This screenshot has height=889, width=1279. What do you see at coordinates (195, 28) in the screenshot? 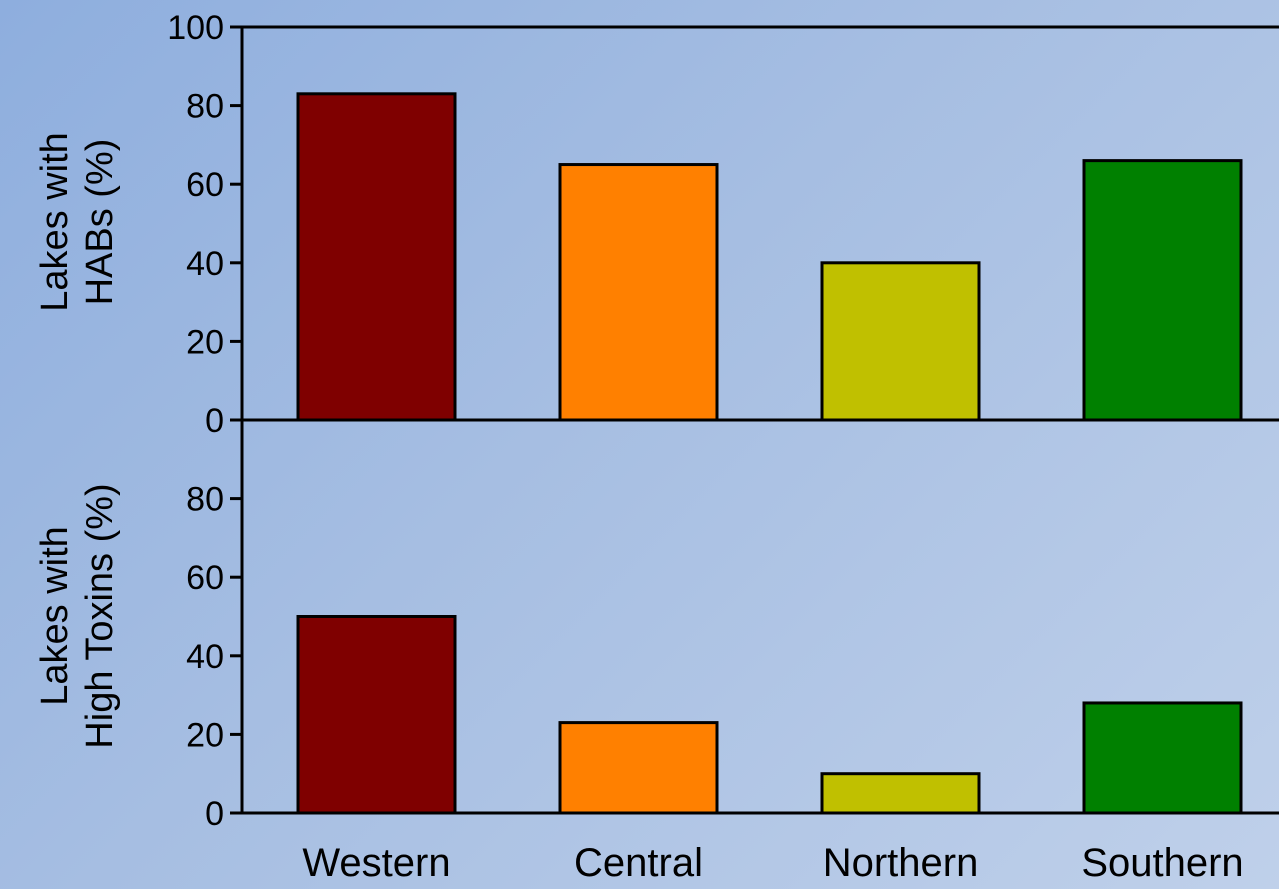
I see `y-tick-label: 100` at bounding box center [195, 28].